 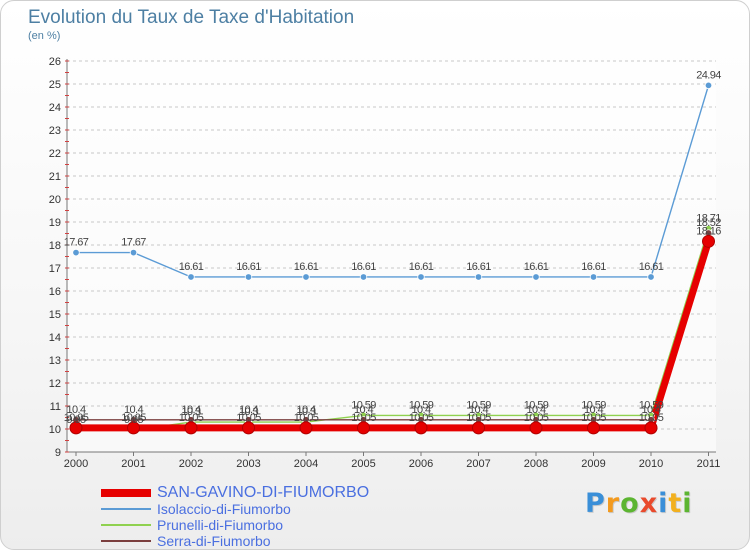 What do you see at coordinates (220, 525) in the screenshot?
I see `legend-label: Prunelli-di-Fiumorbo` at bounding box center [220, 525].